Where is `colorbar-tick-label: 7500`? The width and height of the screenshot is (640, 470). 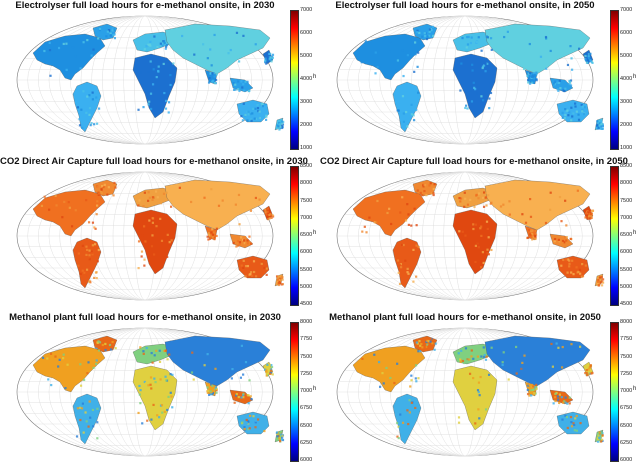
colorbar-tick-label: 7500 is located at coordinates (626, 200).